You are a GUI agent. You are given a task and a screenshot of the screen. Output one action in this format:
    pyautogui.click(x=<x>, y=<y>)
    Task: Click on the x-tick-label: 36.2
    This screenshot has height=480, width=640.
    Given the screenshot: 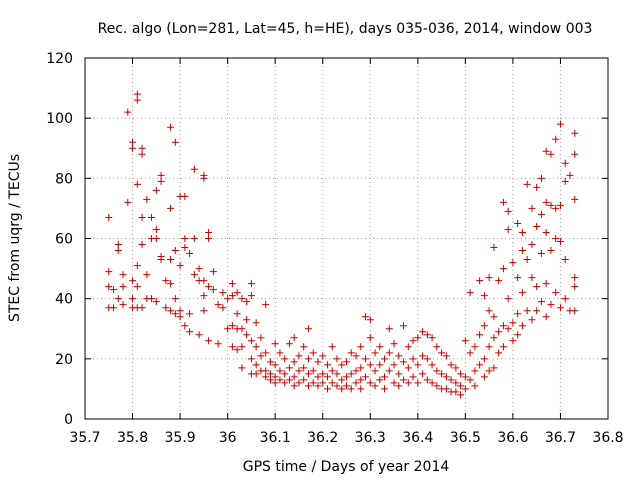 What is the action you would take?
    pyautogui.click(x=322, y=438)
    